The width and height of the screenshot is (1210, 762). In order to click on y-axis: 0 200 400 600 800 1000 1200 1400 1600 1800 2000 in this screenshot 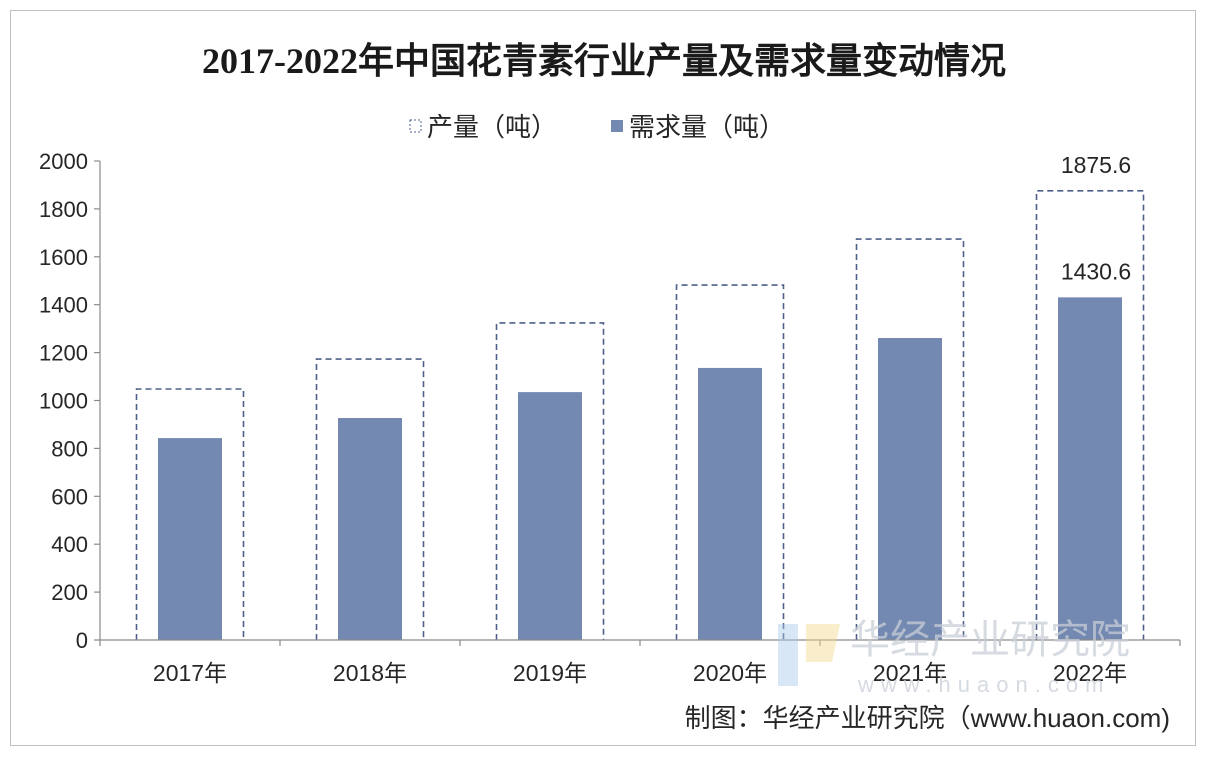, I will do `click(70, 401)`.